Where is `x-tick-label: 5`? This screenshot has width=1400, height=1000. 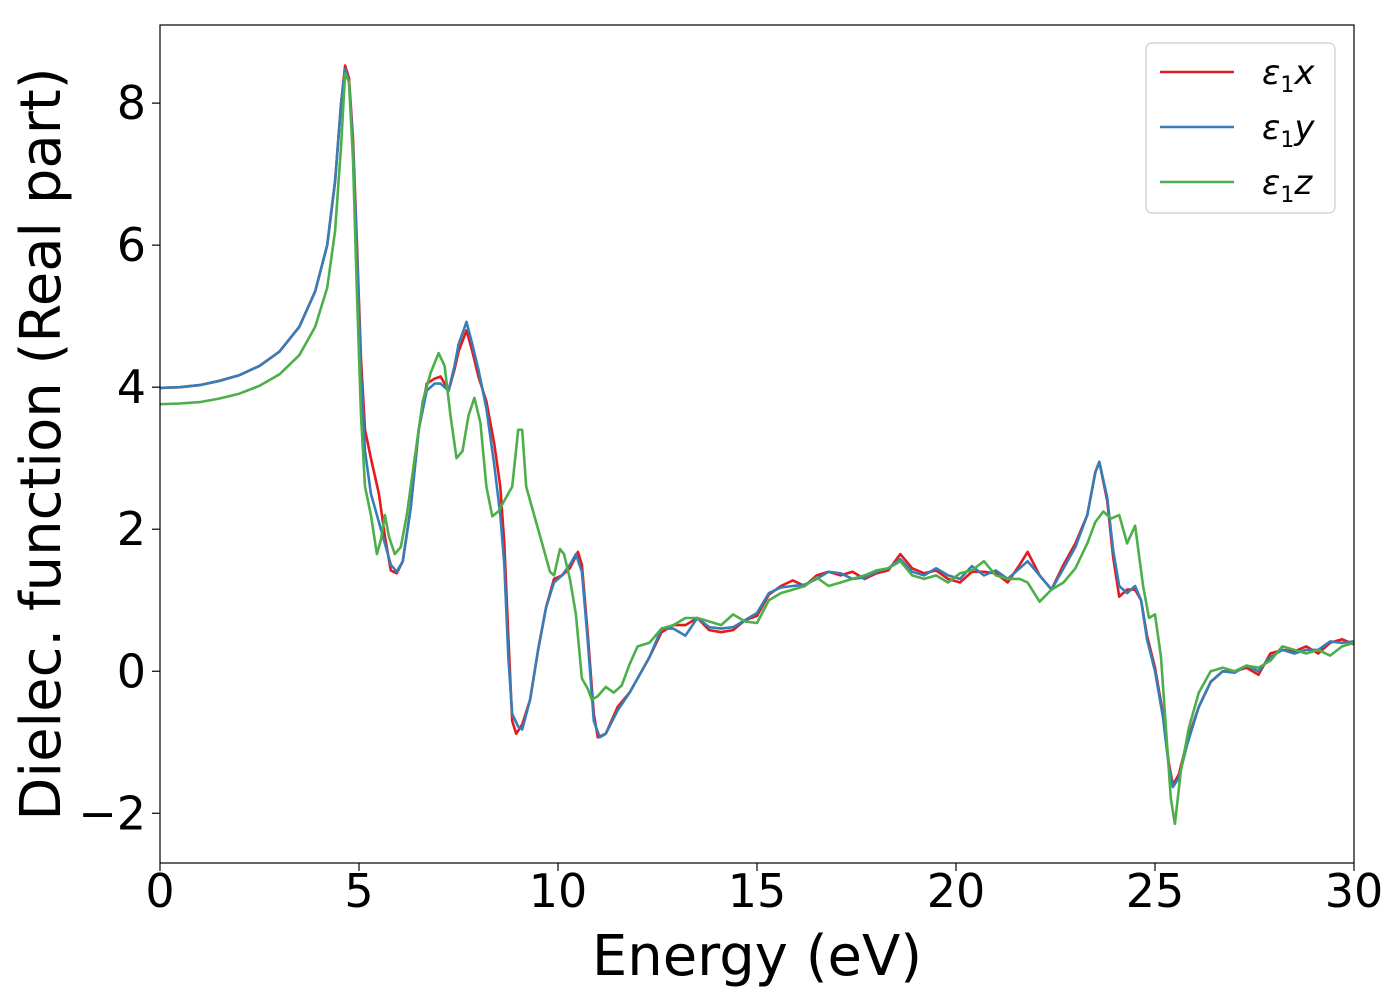 x-tick-label: 5 is located at coordinates (358, 891).